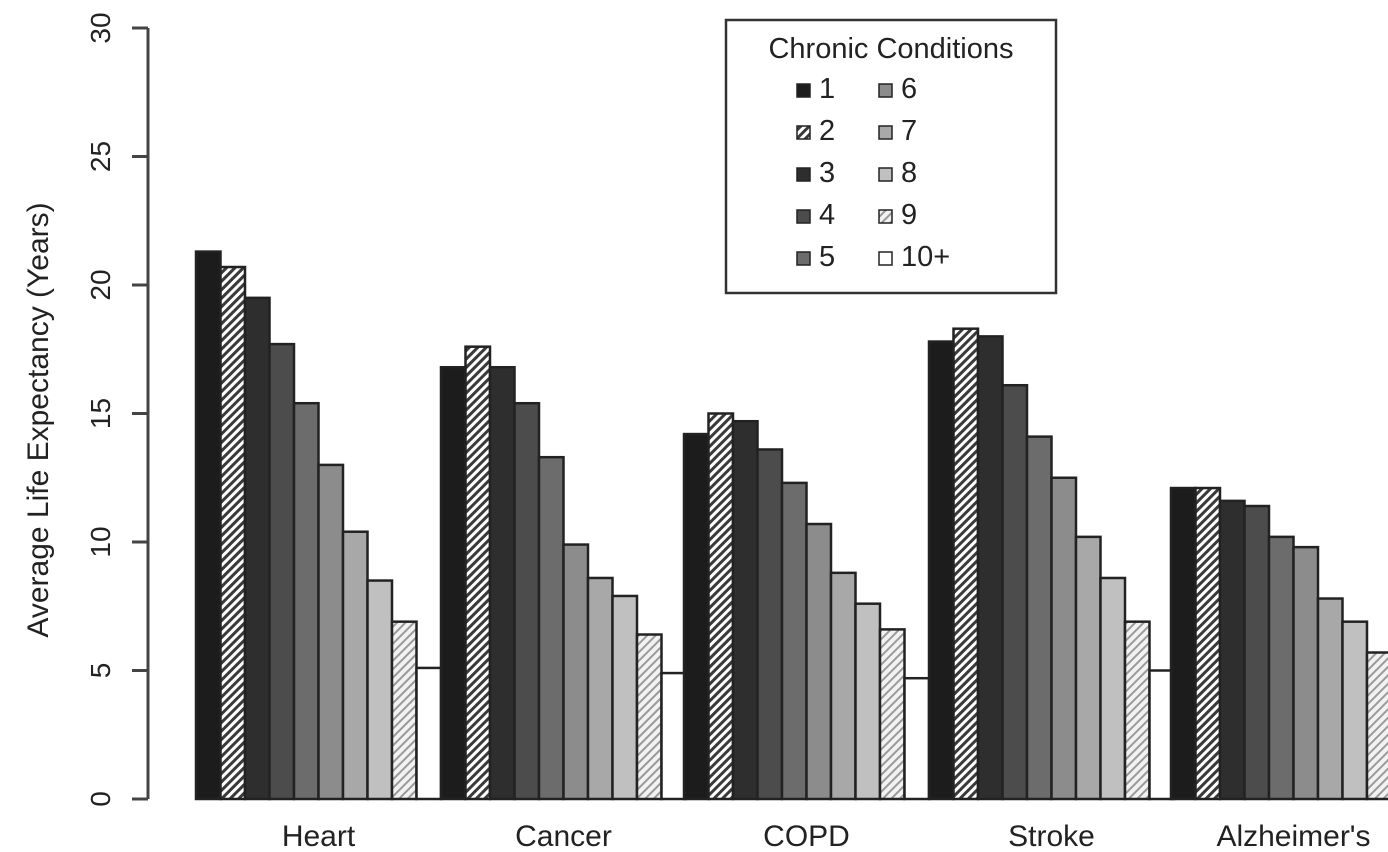  Describe the element at coordinates (38, 419) in the screenshot. I see `y-axis-title: Average Life Expectancy (Years)` at that location.